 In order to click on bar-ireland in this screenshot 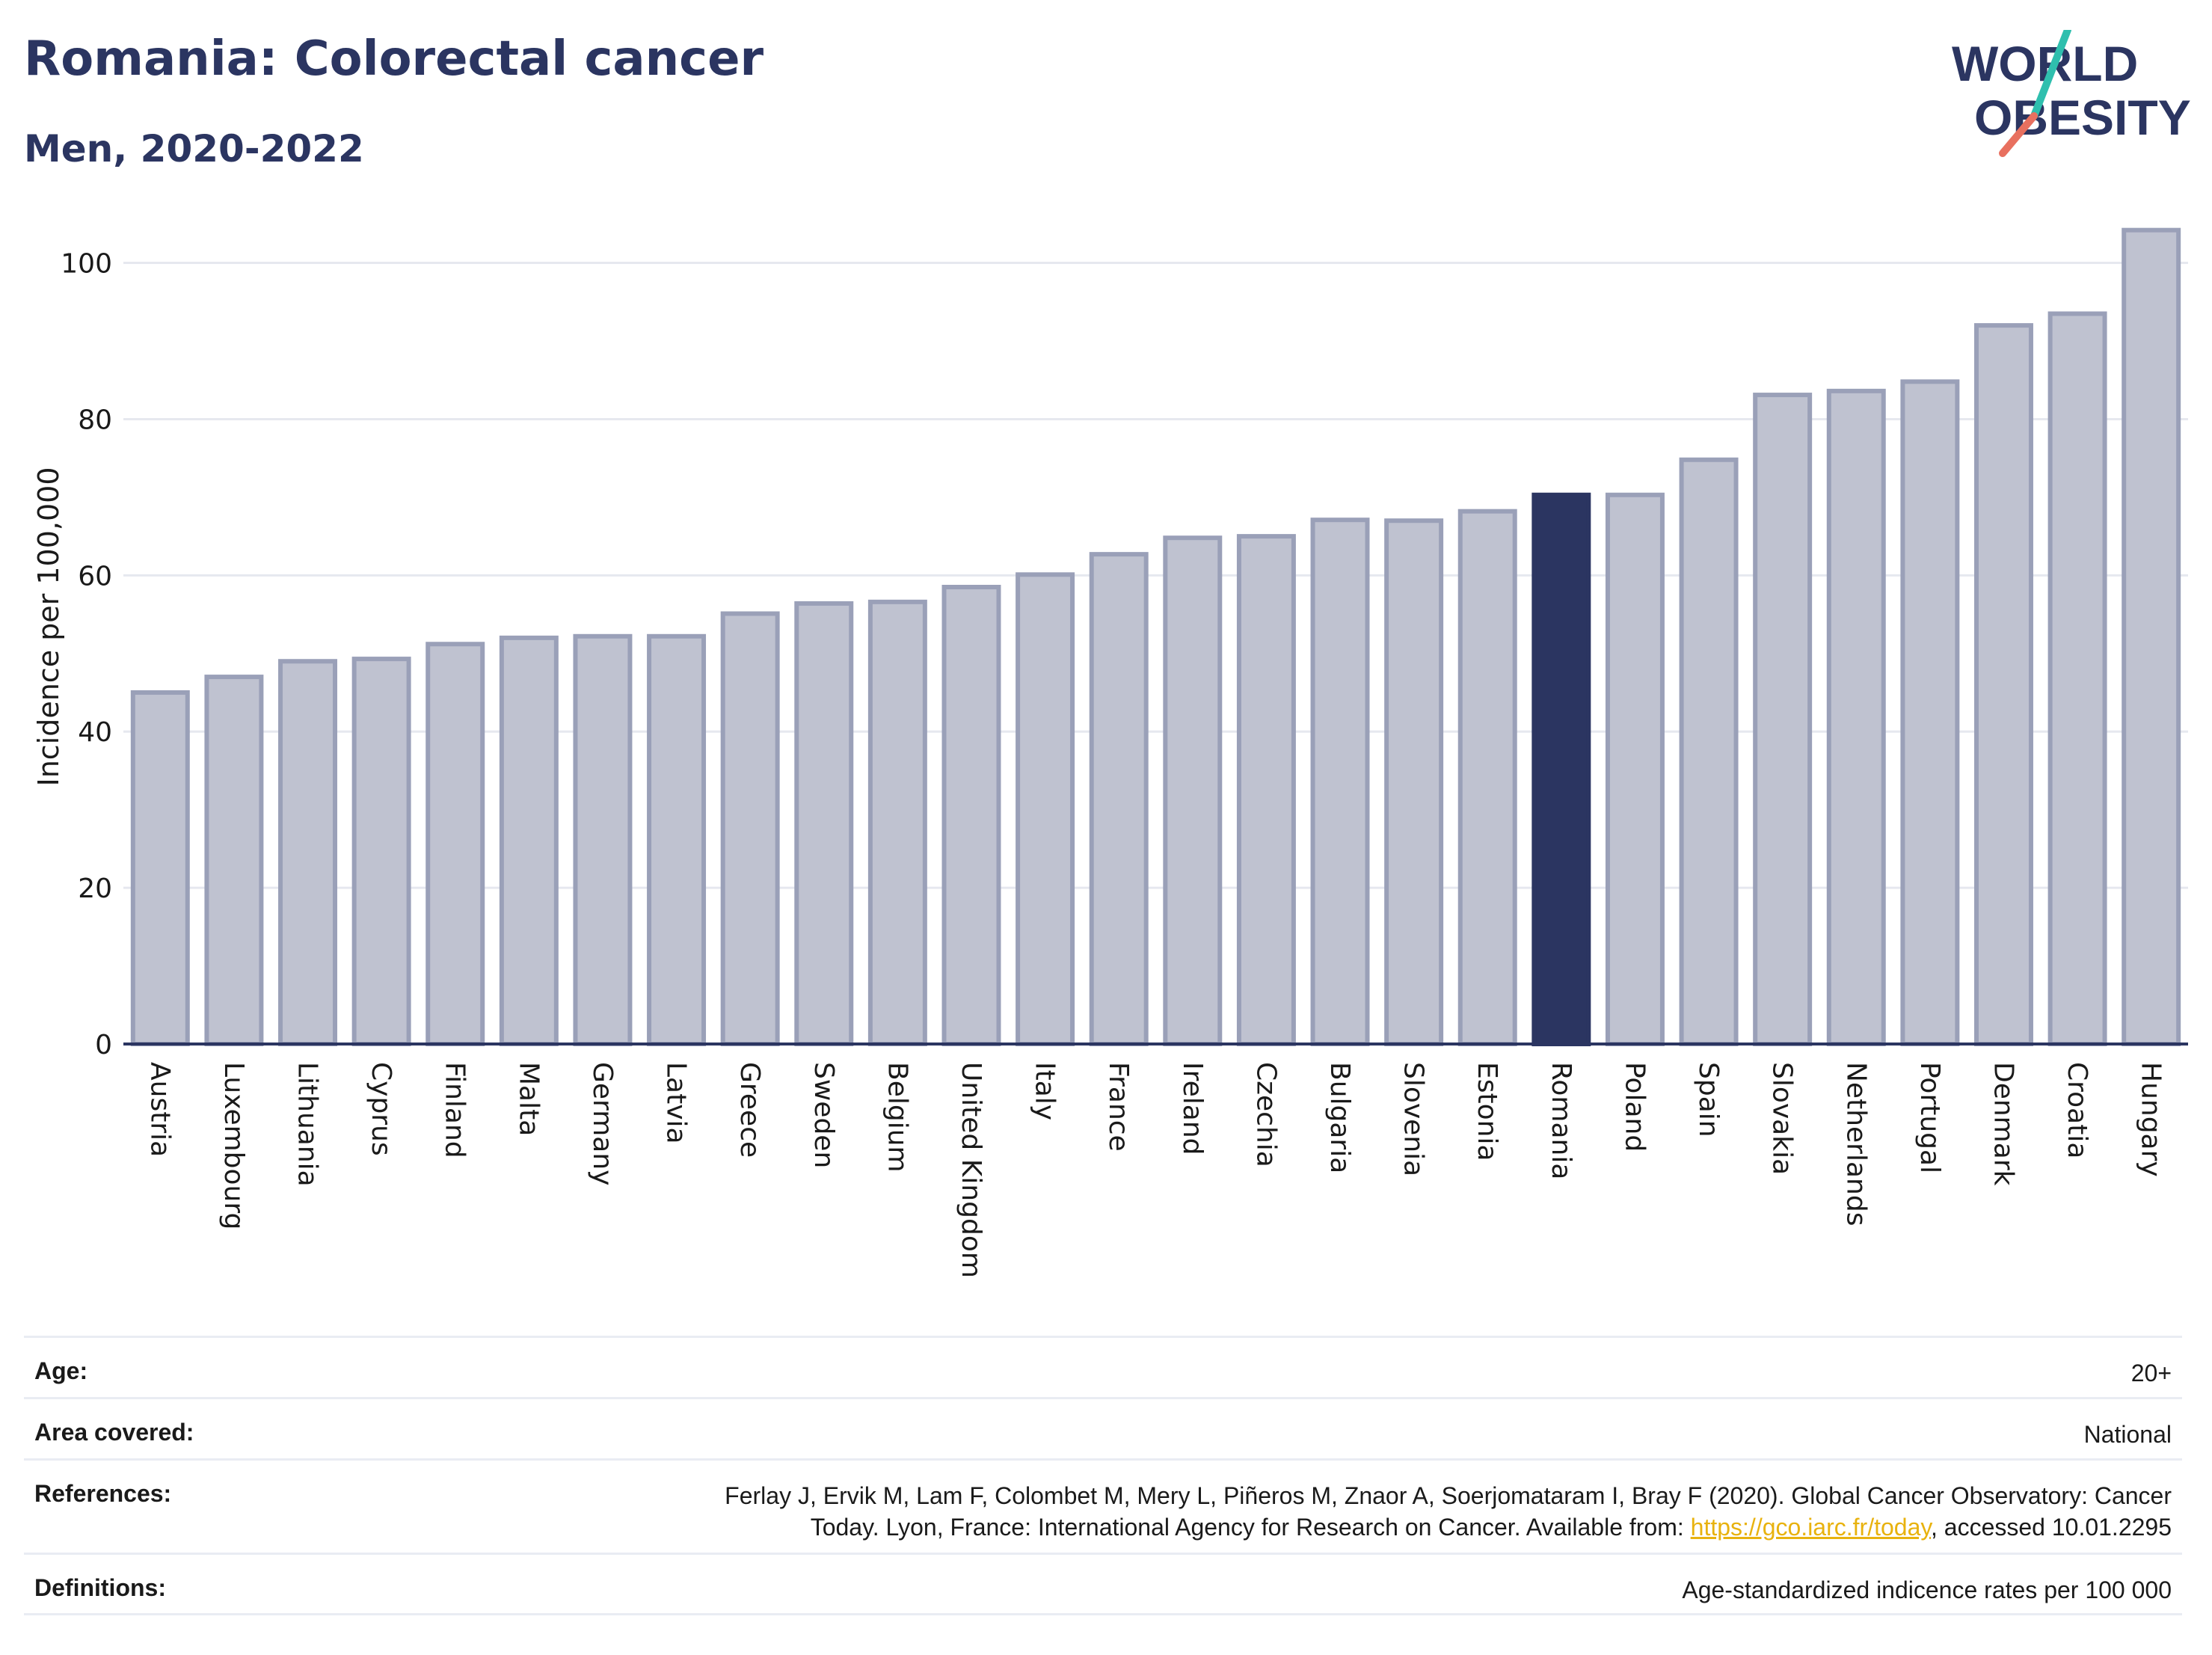, I will do `click(1193, 790)`.